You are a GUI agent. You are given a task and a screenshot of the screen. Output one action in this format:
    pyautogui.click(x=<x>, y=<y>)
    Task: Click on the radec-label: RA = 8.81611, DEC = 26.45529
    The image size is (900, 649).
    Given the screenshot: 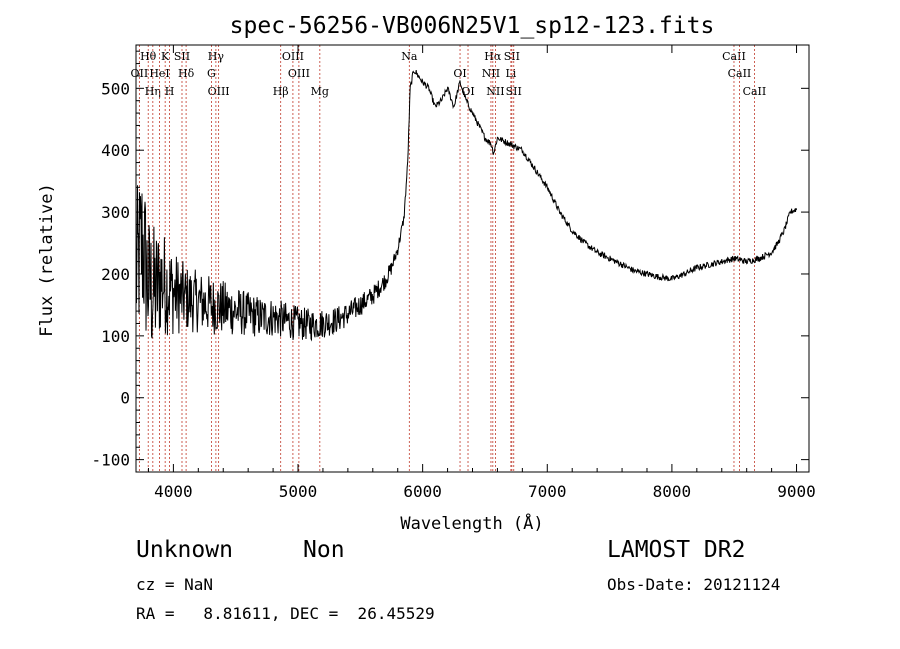 What is the action you would take?
    pyautogui.click(x=285, y=613)
    